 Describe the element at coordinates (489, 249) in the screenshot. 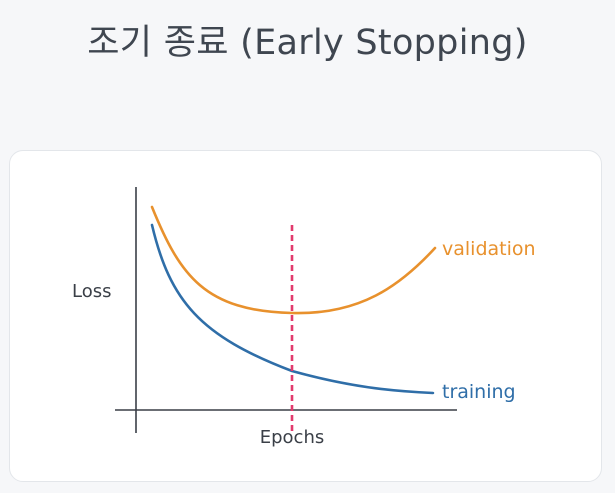

I see `validation-label: validation` at that location.